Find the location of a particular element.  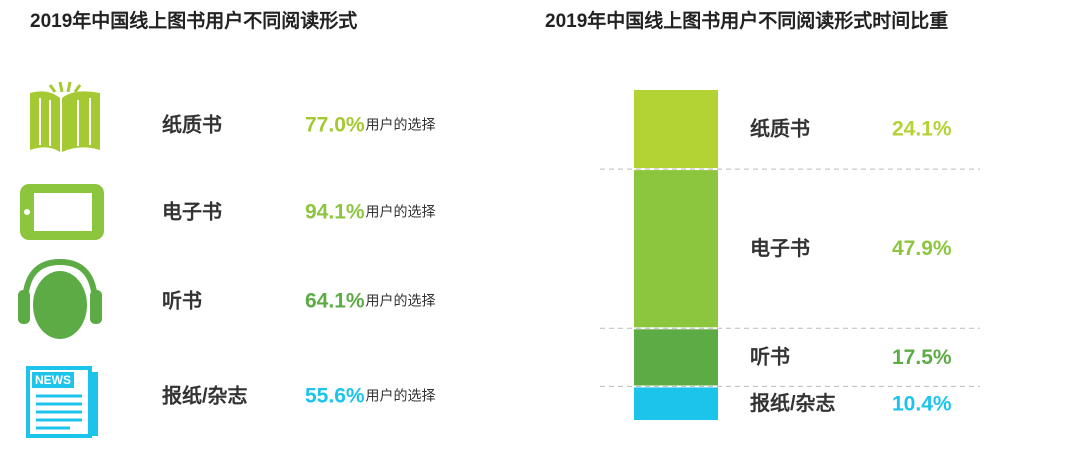

value-label: 17.5% is located at coordinates (922, 357).